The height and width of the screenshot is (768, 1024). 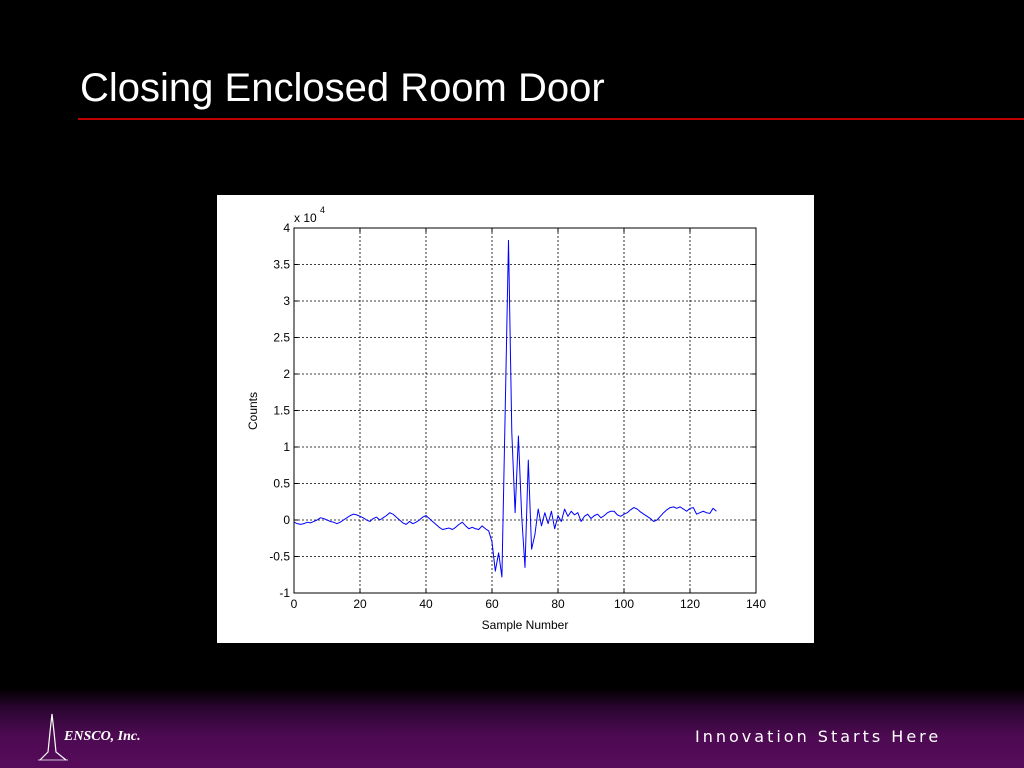 What do you see at coordinates (281, 411) in the screenshot?
I see `y-tick-label: 1.5` at bounding box center [281, 411].